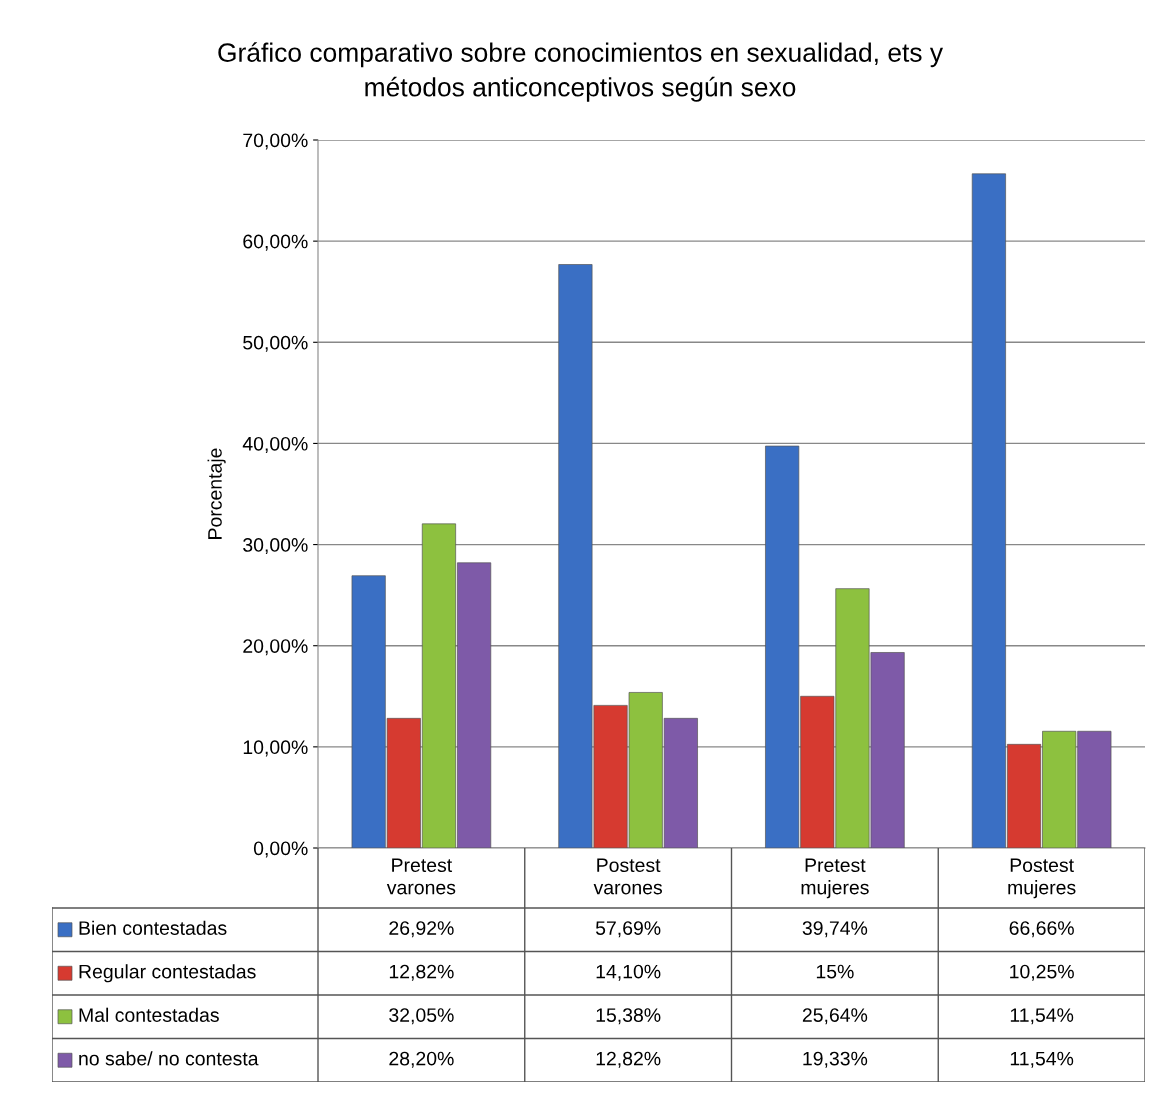  Describe the element at coordinates (580, 72) in the screenshot. I see `chart-title: Gráfico comparativo sobre conocimientos en sexualidad, ets y métodos anticonceptivos según sexo` at that location.